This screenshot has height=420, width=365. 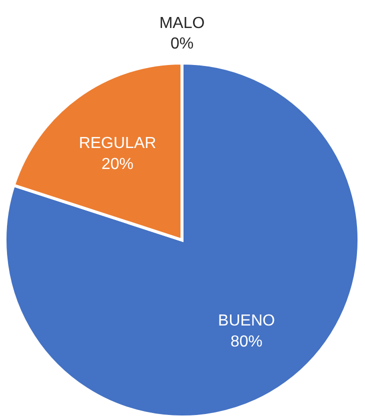 What do you see at coordinates (182, 44) in the screenshot?
I see `text: 0%` at bounding box center [182, 44].